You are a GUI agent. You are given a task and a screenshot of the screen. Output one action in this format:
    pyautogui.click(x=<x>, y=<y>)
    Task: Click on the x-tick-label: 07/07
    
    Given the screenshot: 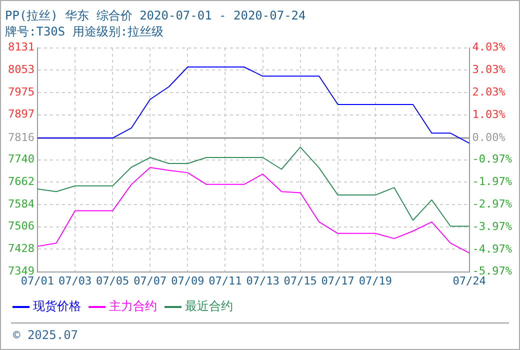 What is the action you would take?
    pyautogui.click(x=150, y=281)
    